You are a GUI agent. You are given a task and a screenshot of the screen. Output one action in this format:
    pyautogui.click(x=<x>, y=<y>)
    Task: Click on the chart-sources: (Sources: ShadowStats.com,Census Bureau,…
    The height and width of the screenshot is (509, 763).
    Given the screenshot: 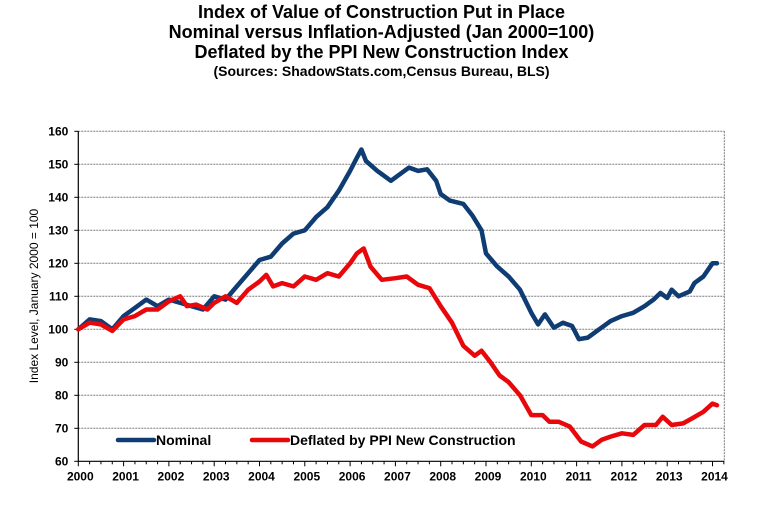 What is the action you would take?
    pyautogui.click(x=381, y=71)
    